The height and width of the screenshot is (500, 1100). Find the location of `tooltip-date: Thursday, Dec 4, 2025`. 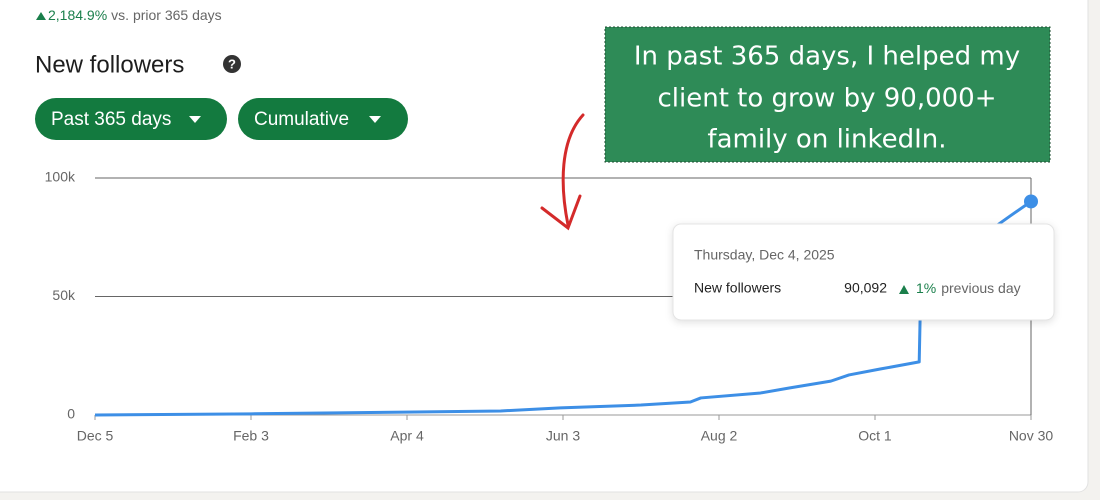

tooltip-date: Thursday, Dec 4, 2025 is located at coordinates (764, 255).